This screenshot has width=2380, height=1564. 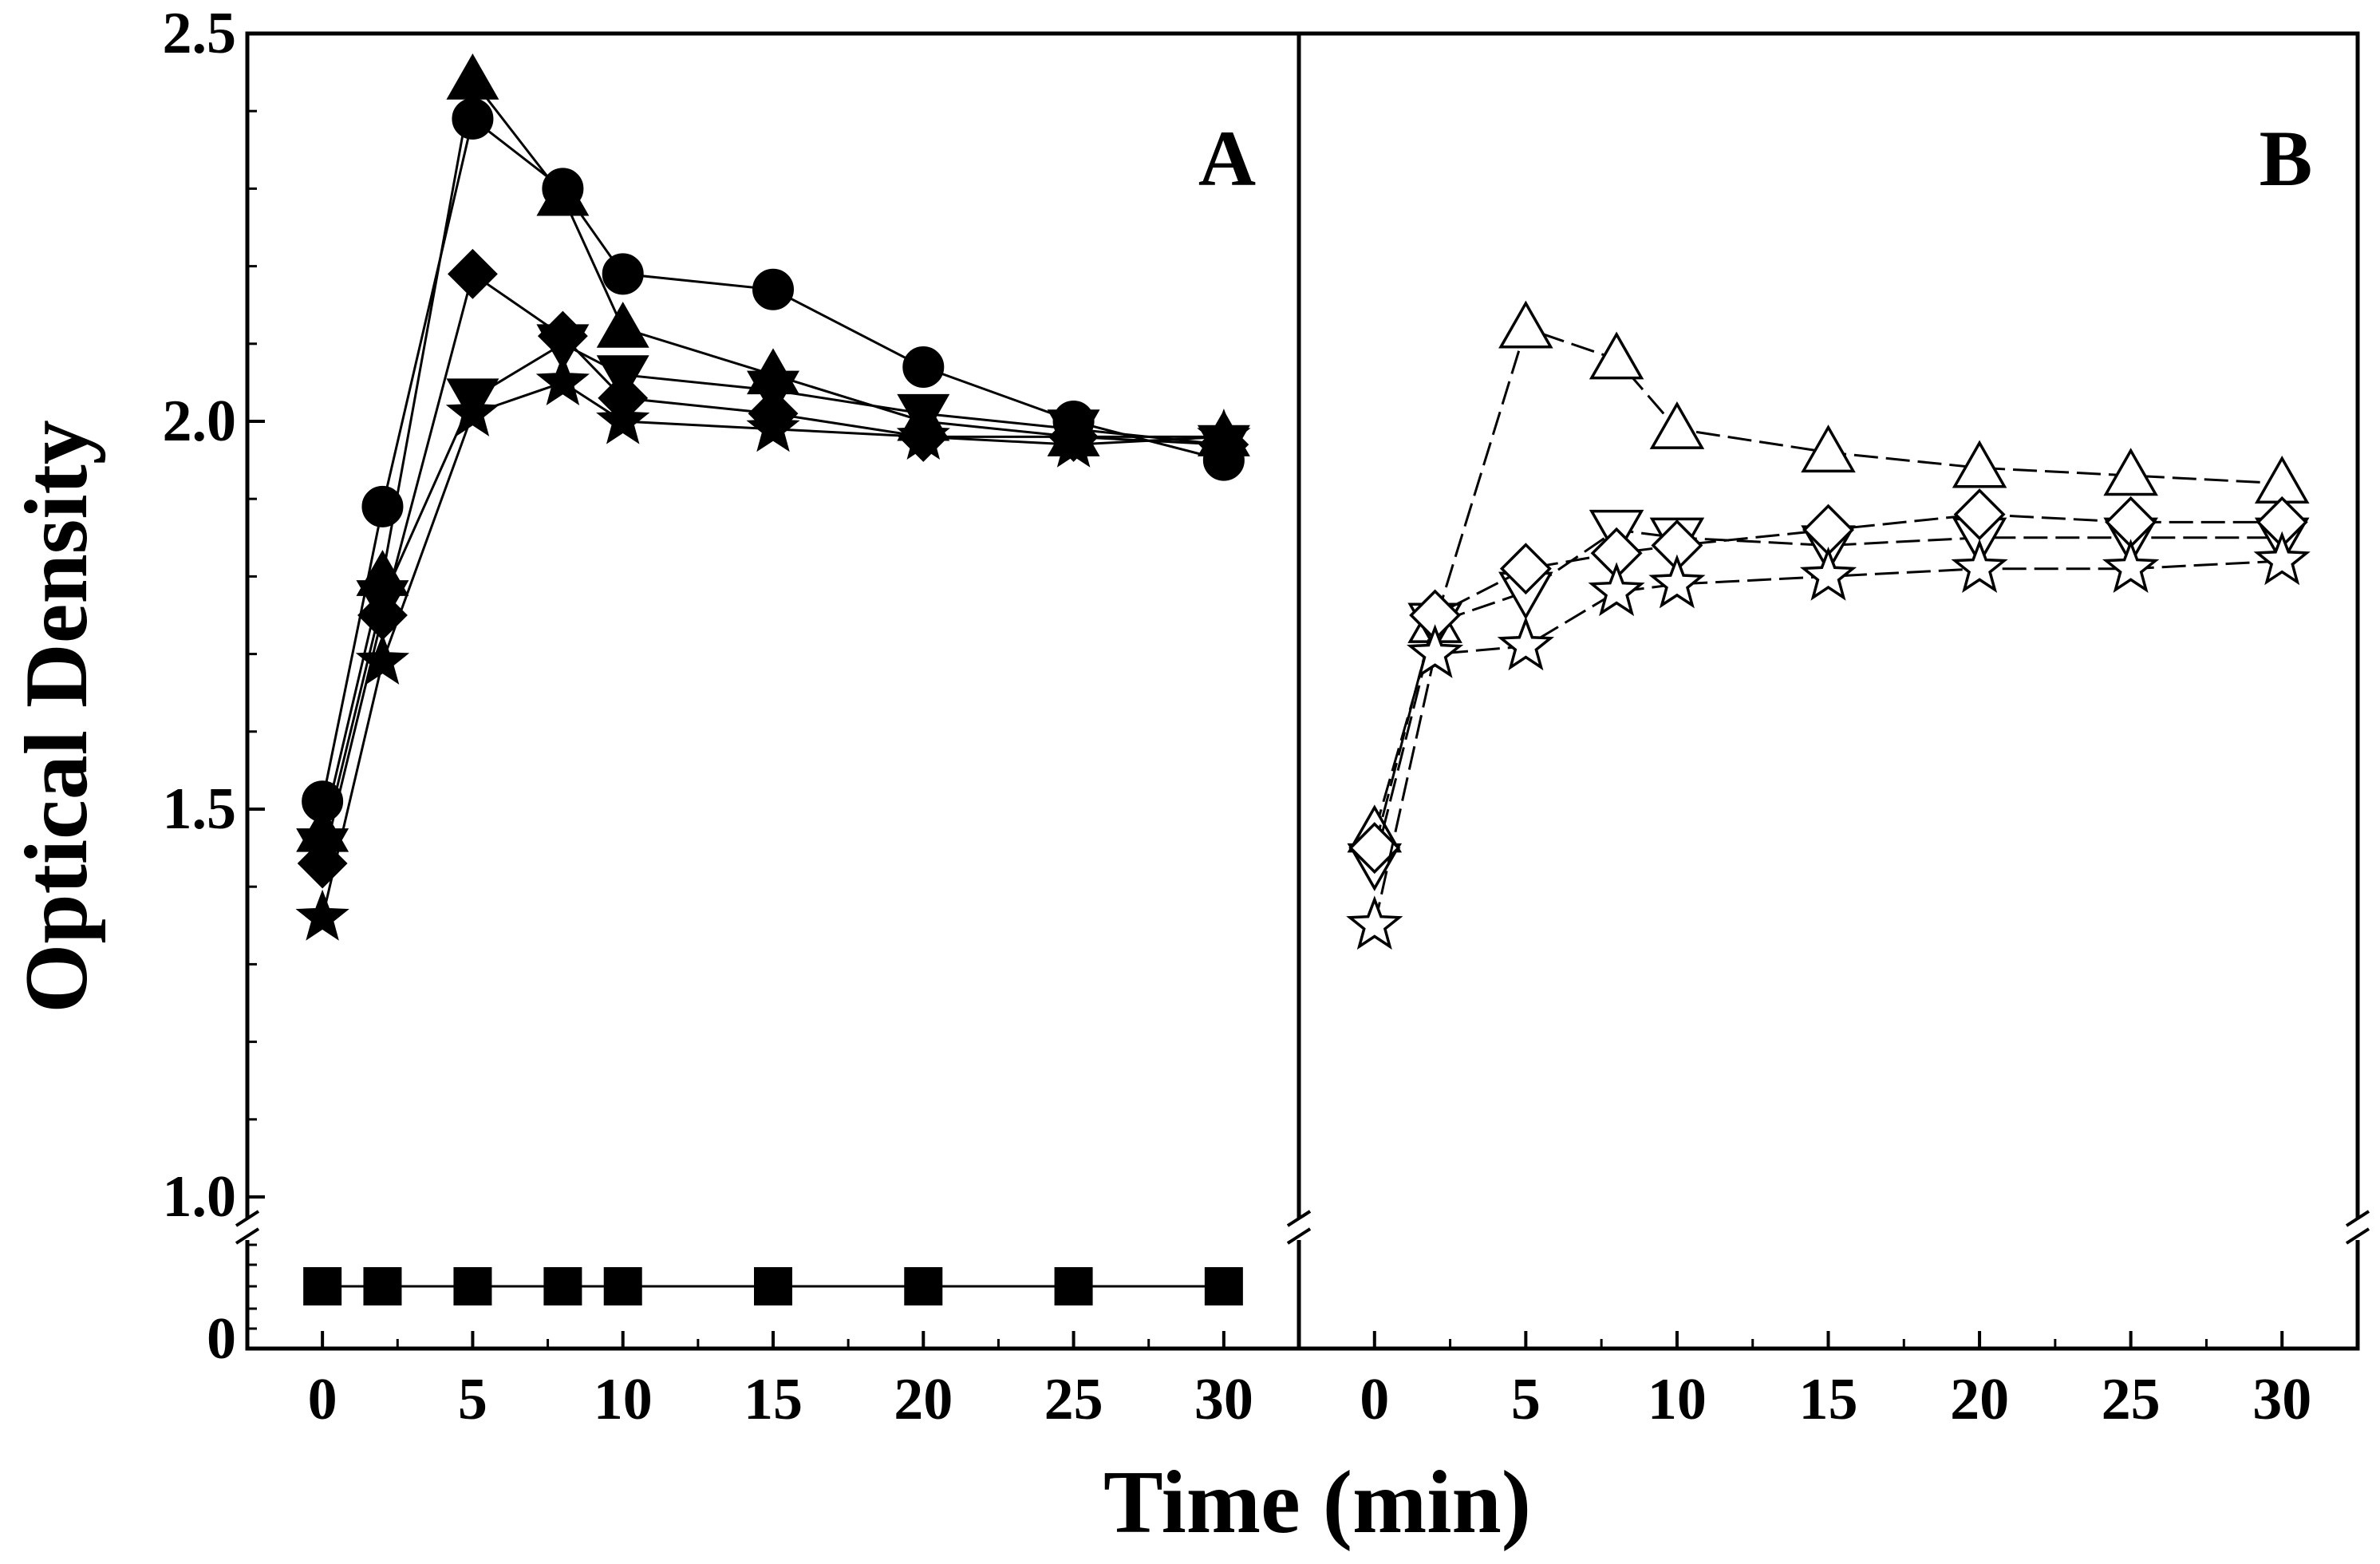 I want to click on y-tick-label: 2.5, so click(x=200, y=33).